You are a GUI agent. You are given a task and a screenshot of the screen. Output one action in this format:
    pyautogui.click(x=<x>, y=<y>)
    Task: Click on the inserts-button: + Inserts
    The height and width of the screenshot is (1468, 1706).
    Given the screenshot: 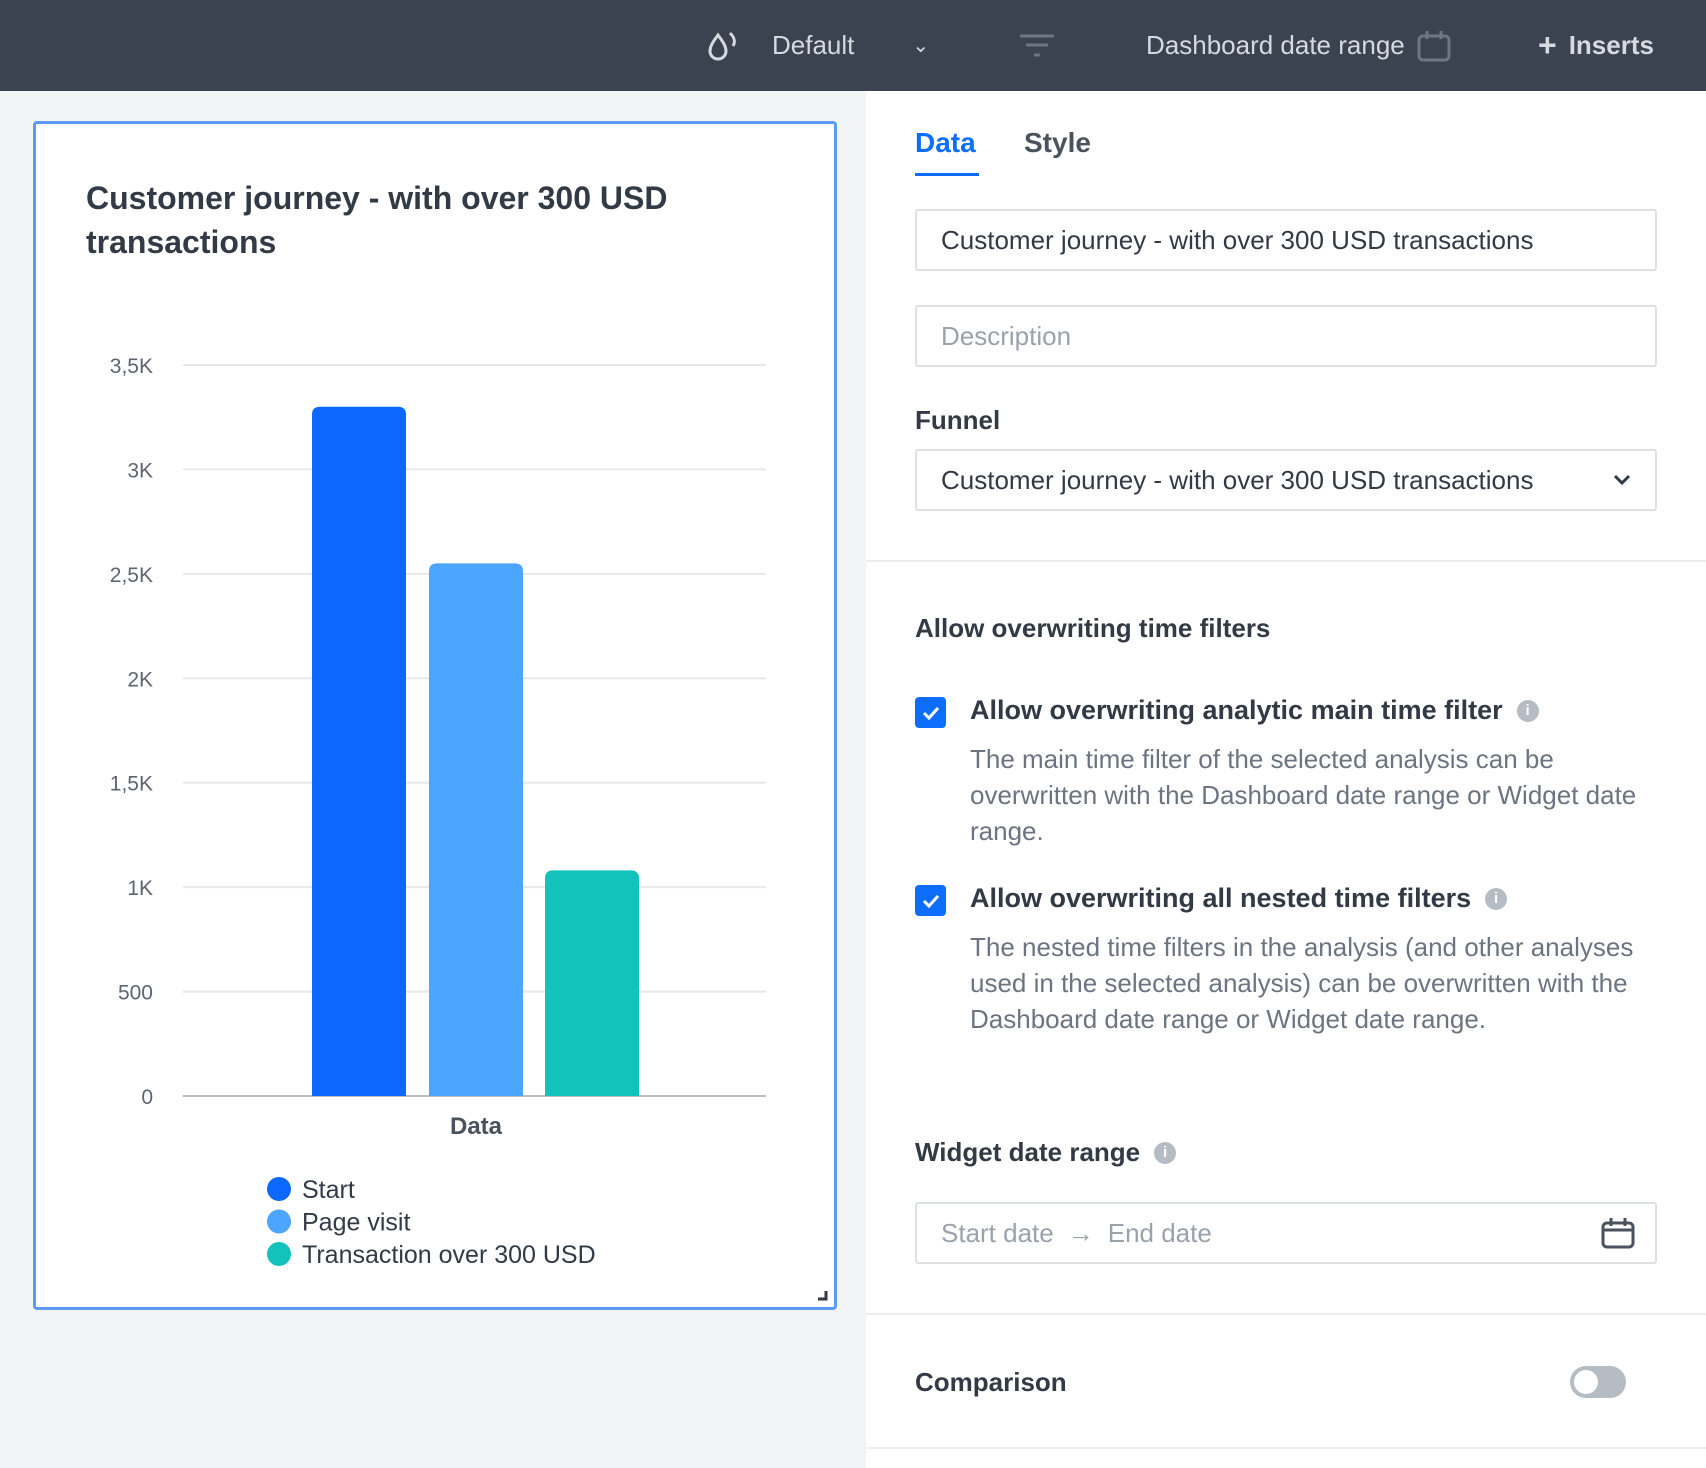 What is the action you would take?
    pyautogui.click(x=1596, y=45)
    